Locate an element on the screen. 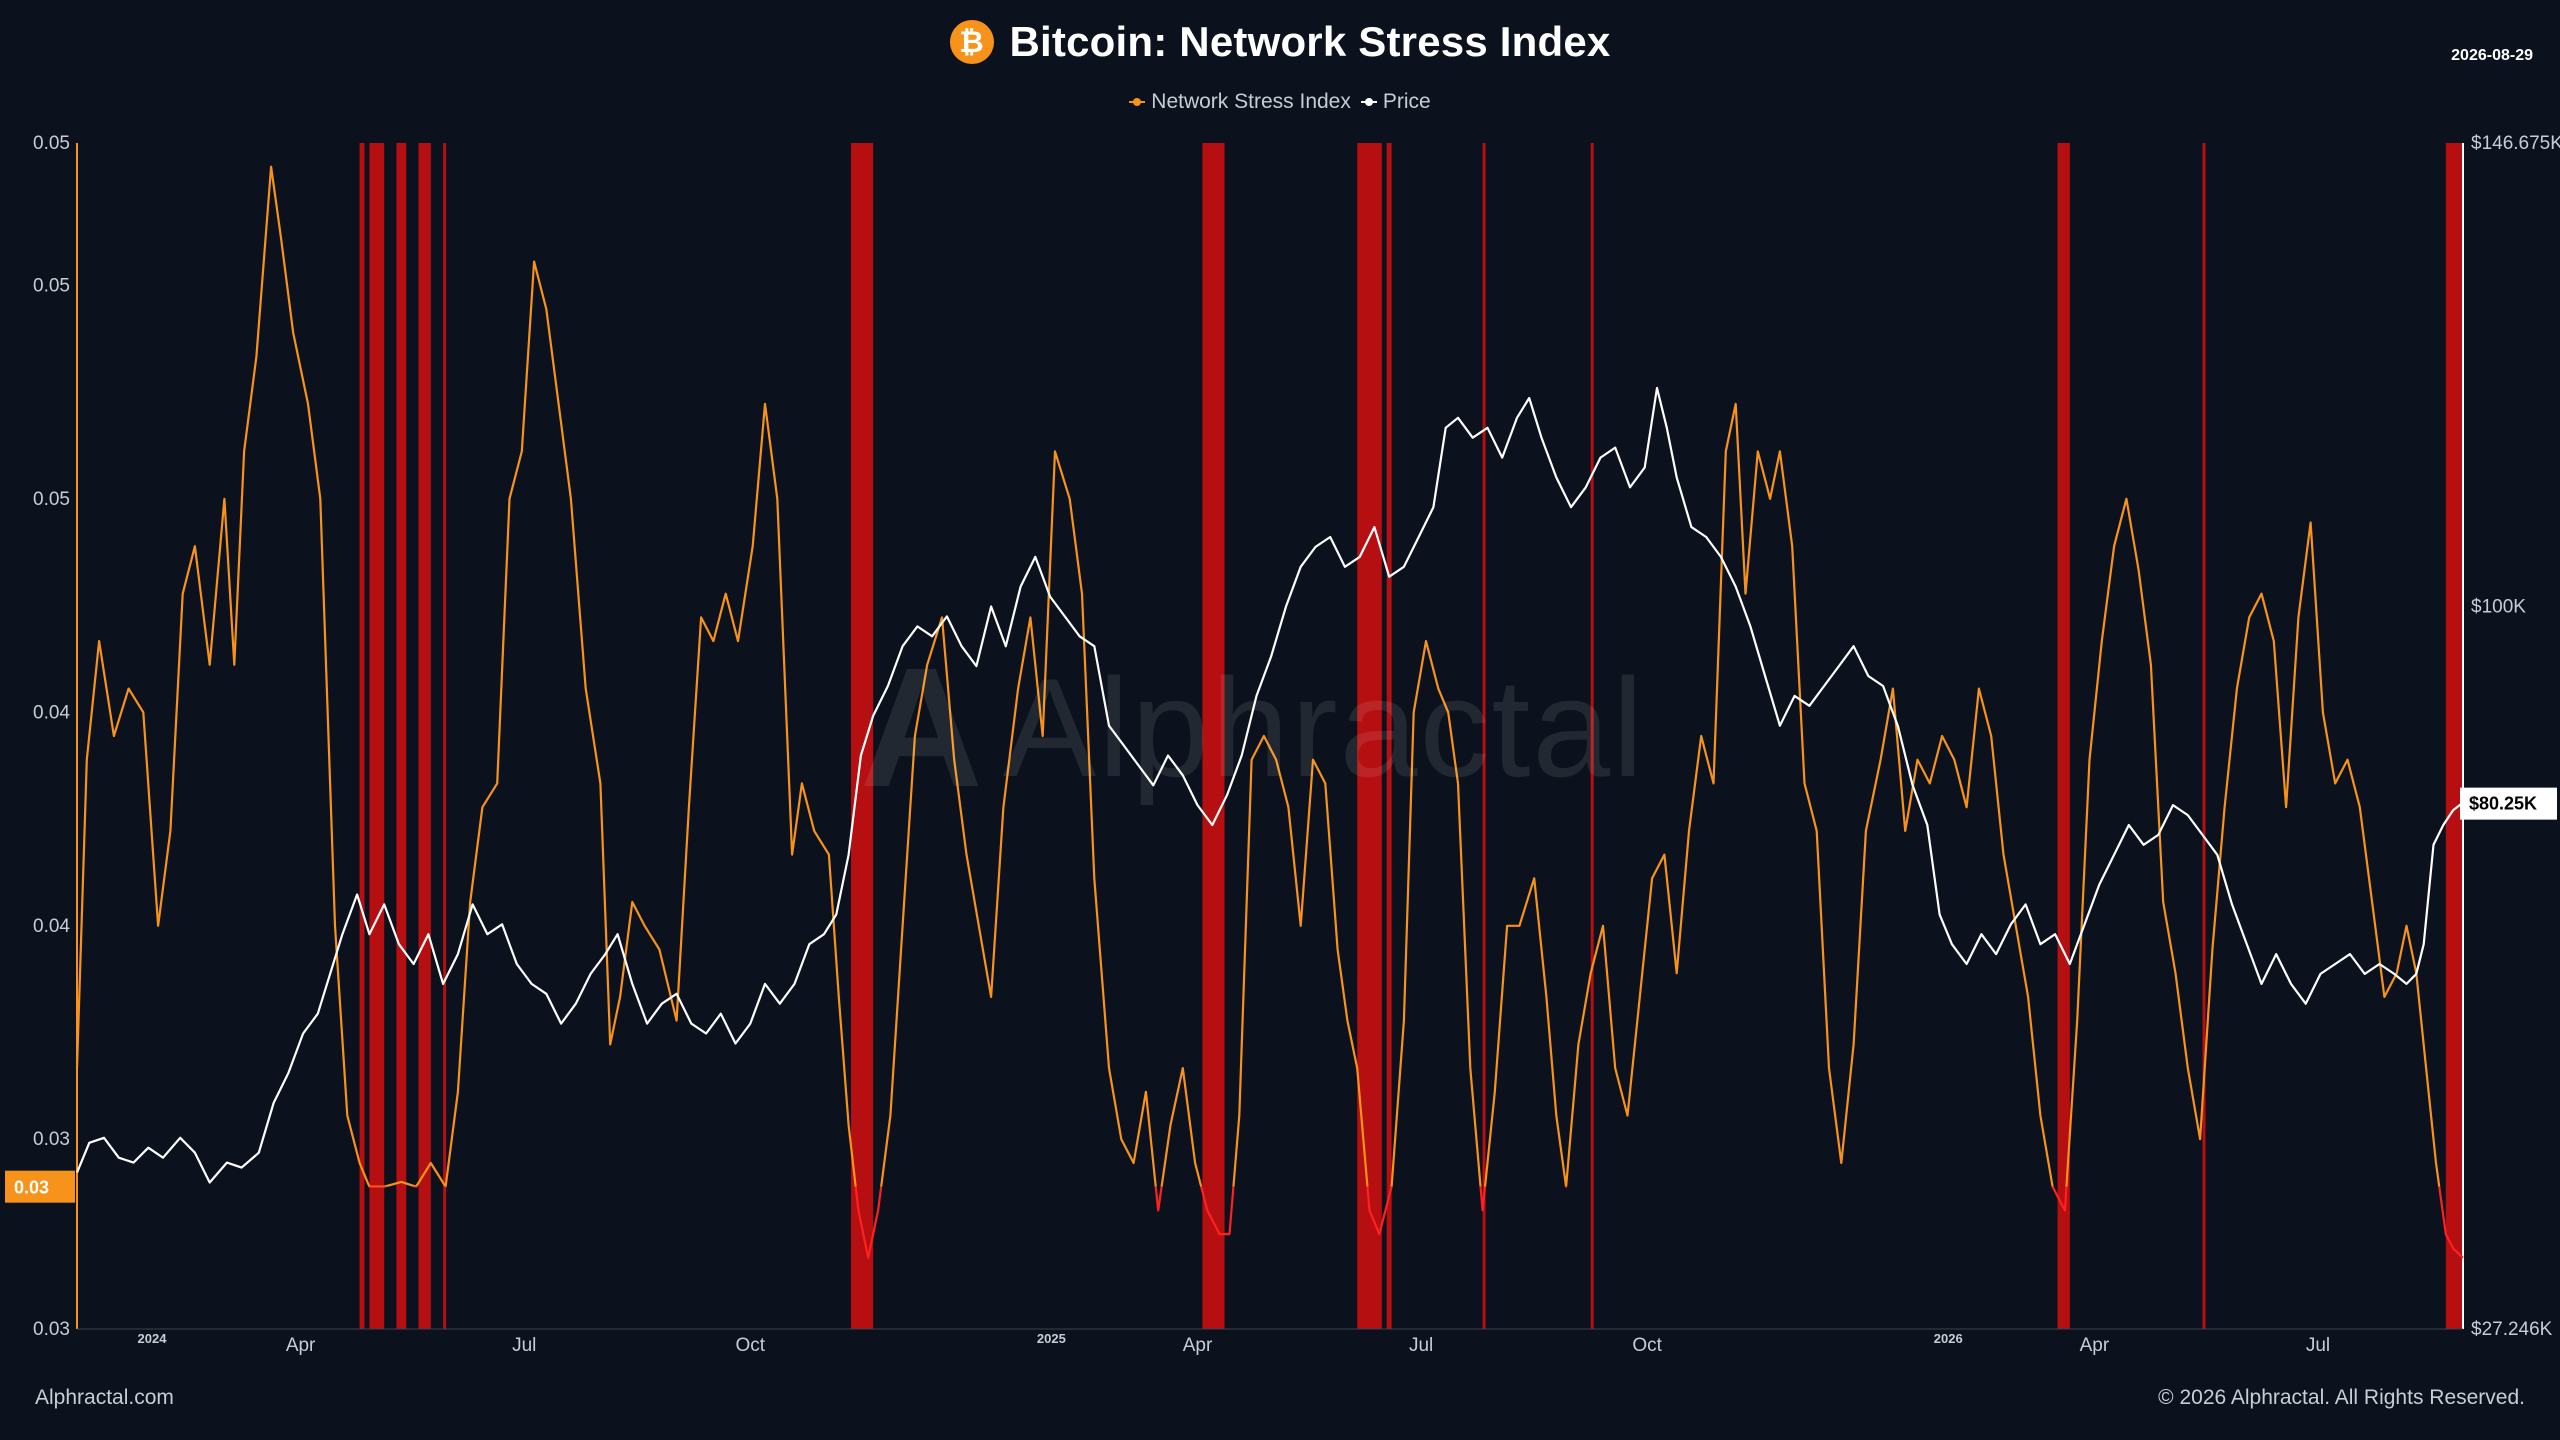 Image resolution: width=2560 pixels, height=1440 pixels. x-tick-label-1: Apr is located at coordinates (301, 1345).